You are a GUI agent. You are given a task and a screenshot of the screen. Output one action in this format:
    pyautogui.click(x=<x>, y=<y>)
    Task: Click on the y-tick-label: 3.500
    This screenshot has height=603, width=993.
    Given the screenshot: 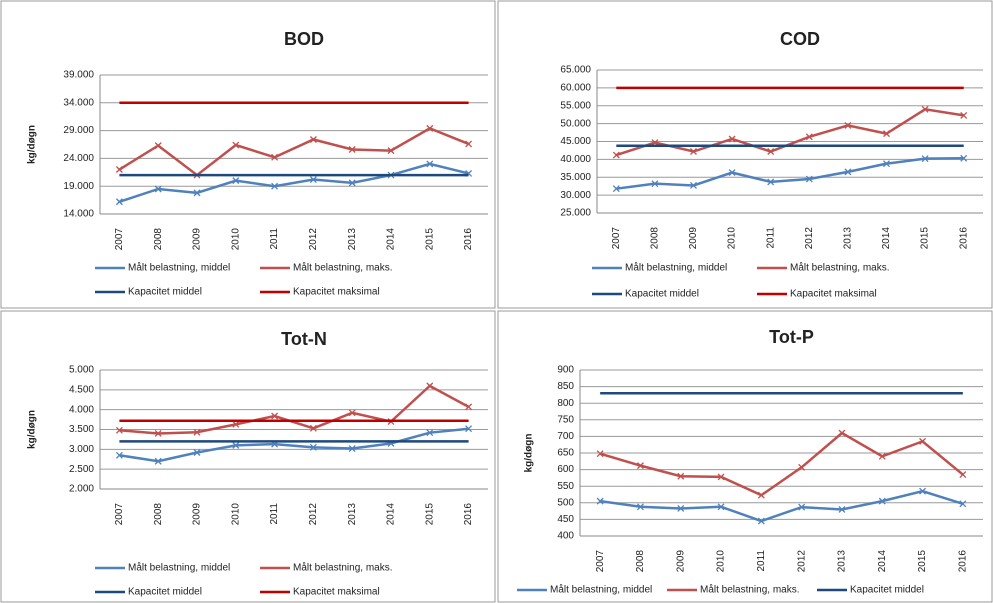 What is the action you would take?
    pyautogui.click(x=81, y=429)
    